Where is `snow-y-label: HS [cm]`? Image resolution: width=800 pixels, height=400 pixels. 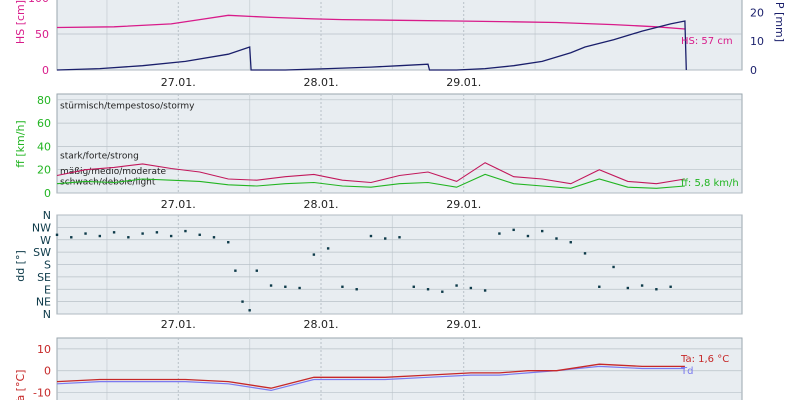
snow-y-label: HS [cm] is located at coordinates (20, 22).